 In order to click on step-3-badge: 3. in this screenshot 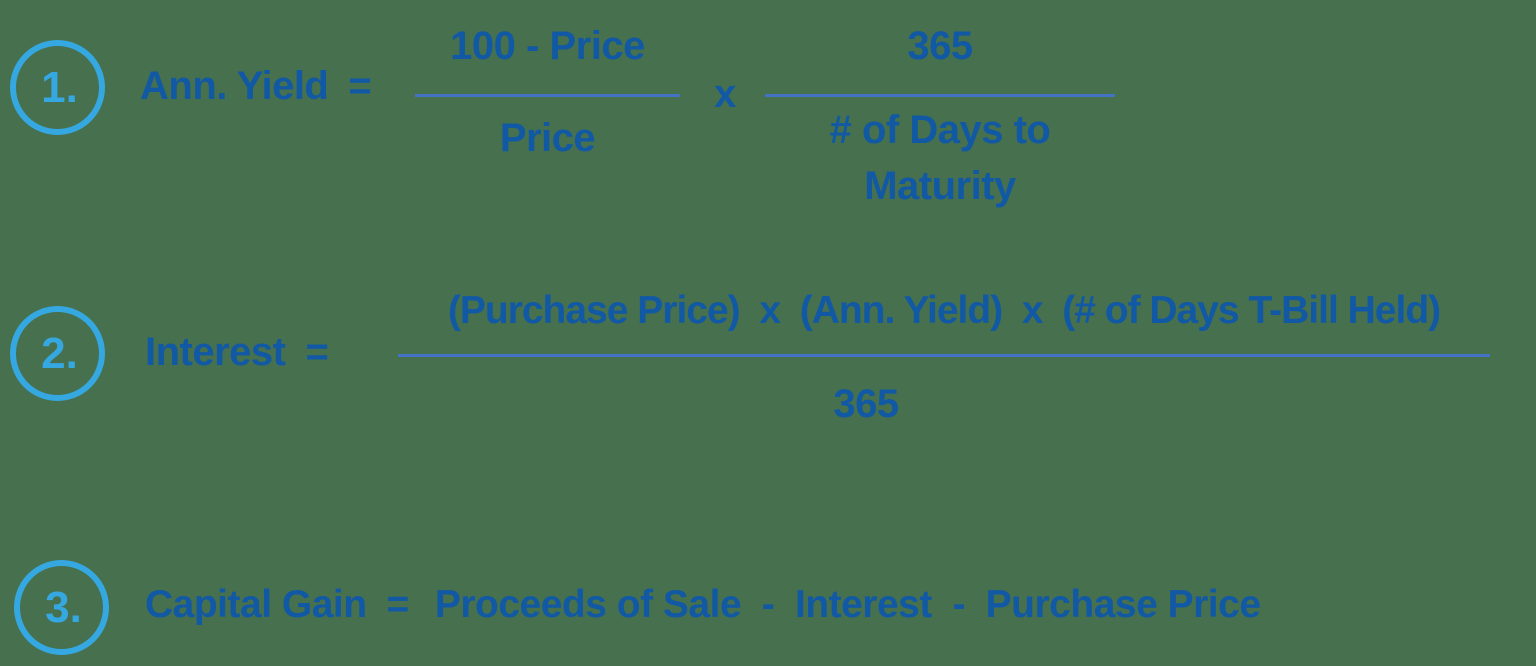, I will do `click(61, 607)`.